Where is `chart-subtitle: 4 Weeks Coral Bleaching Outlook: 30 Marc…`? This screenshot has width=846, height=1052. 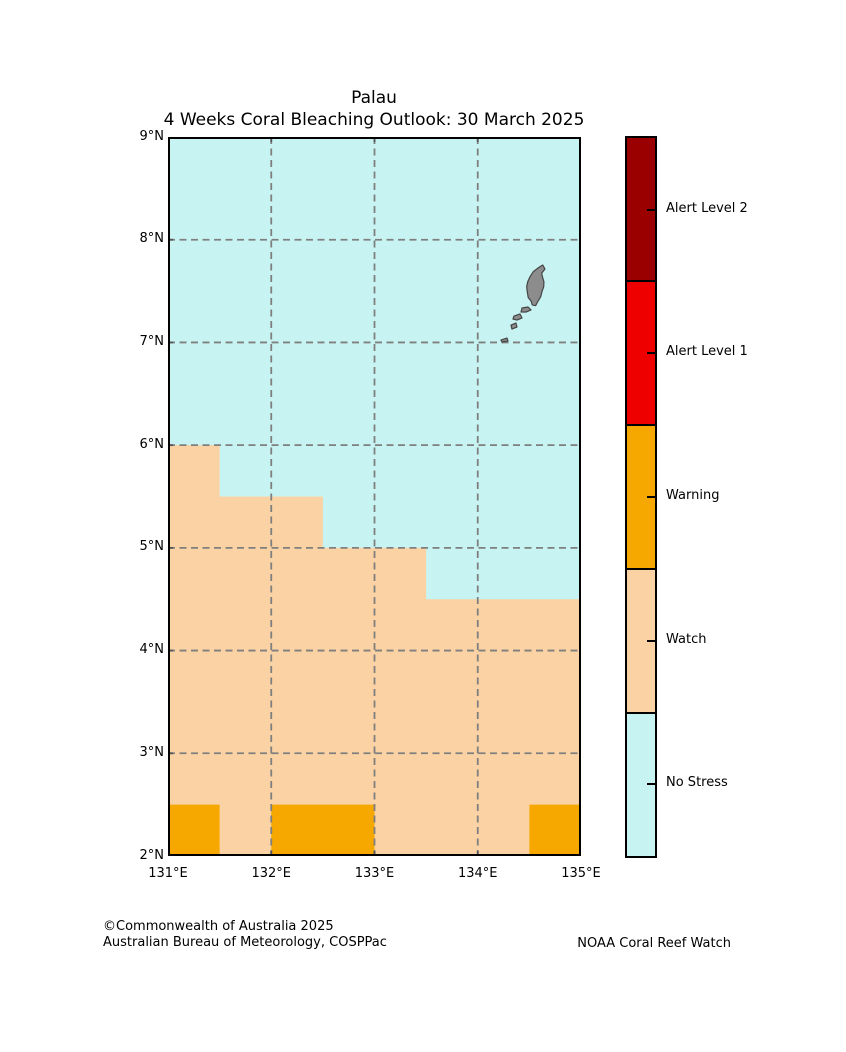
chart-subtitle: 4 Weeks Coral Bleaching Outlook: 30 Marc… is located at coordinates (374, 120).